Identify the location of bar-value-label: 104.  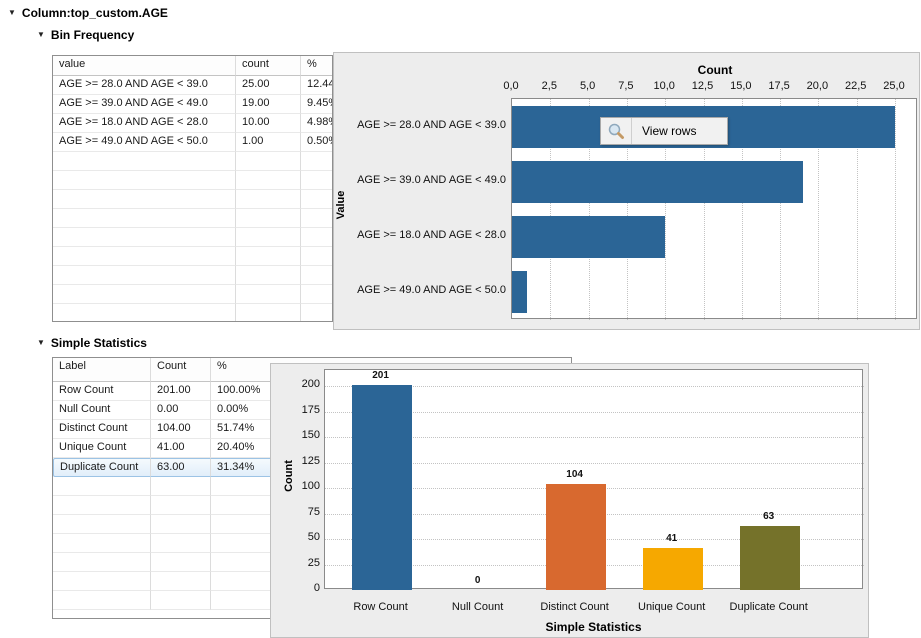
(574, 474).